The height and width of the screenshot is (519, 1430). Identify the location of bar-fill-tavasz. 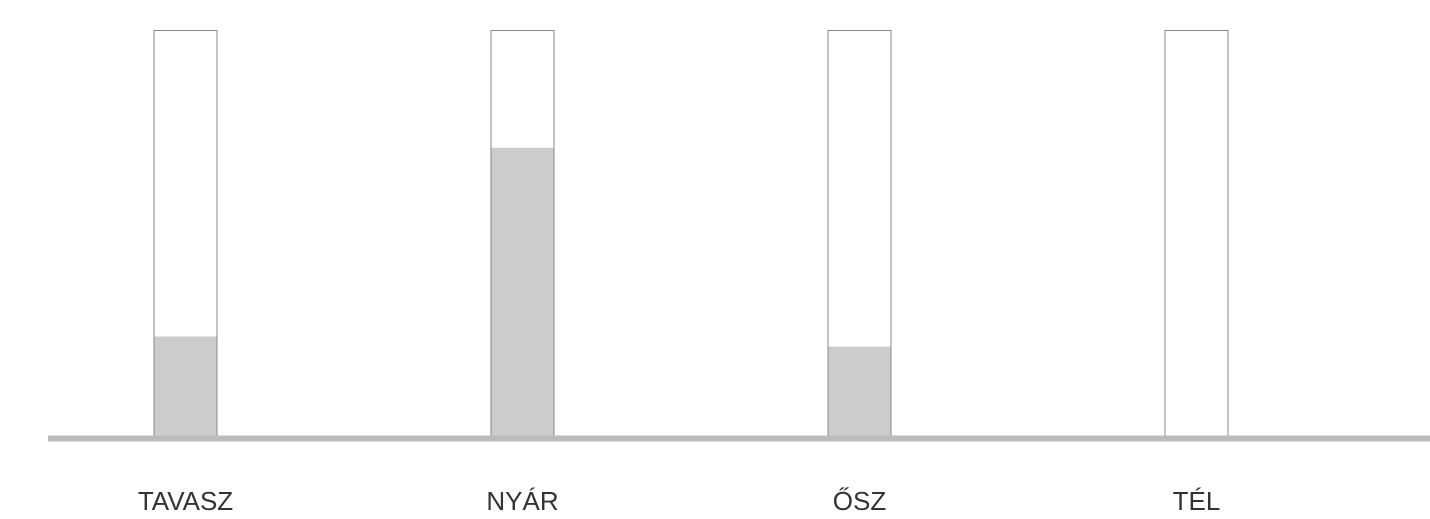
(185, 386).